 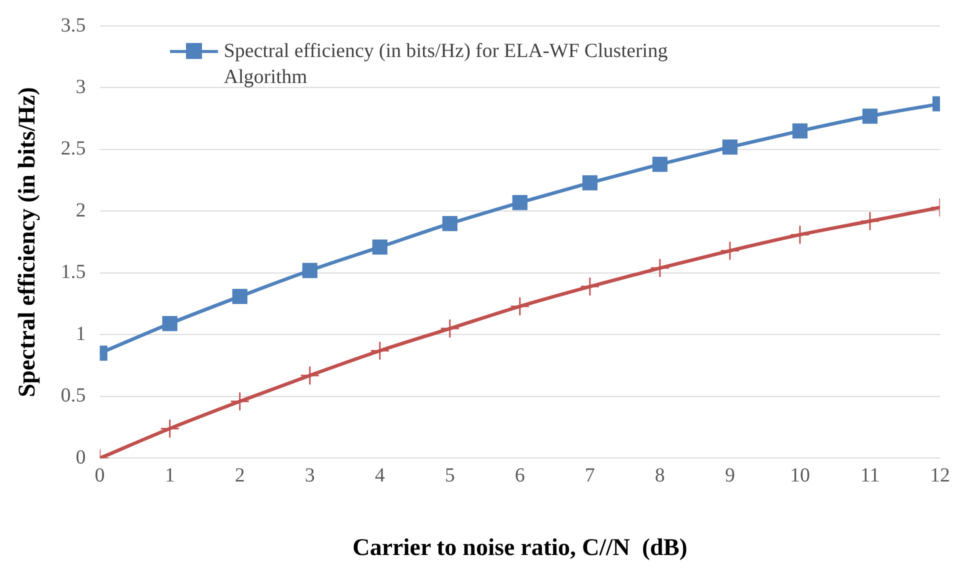 What do you see at coordinates (239, 475) in the screenshot?
I see `x-tick-label: 2` at bounding box center [239, 475].